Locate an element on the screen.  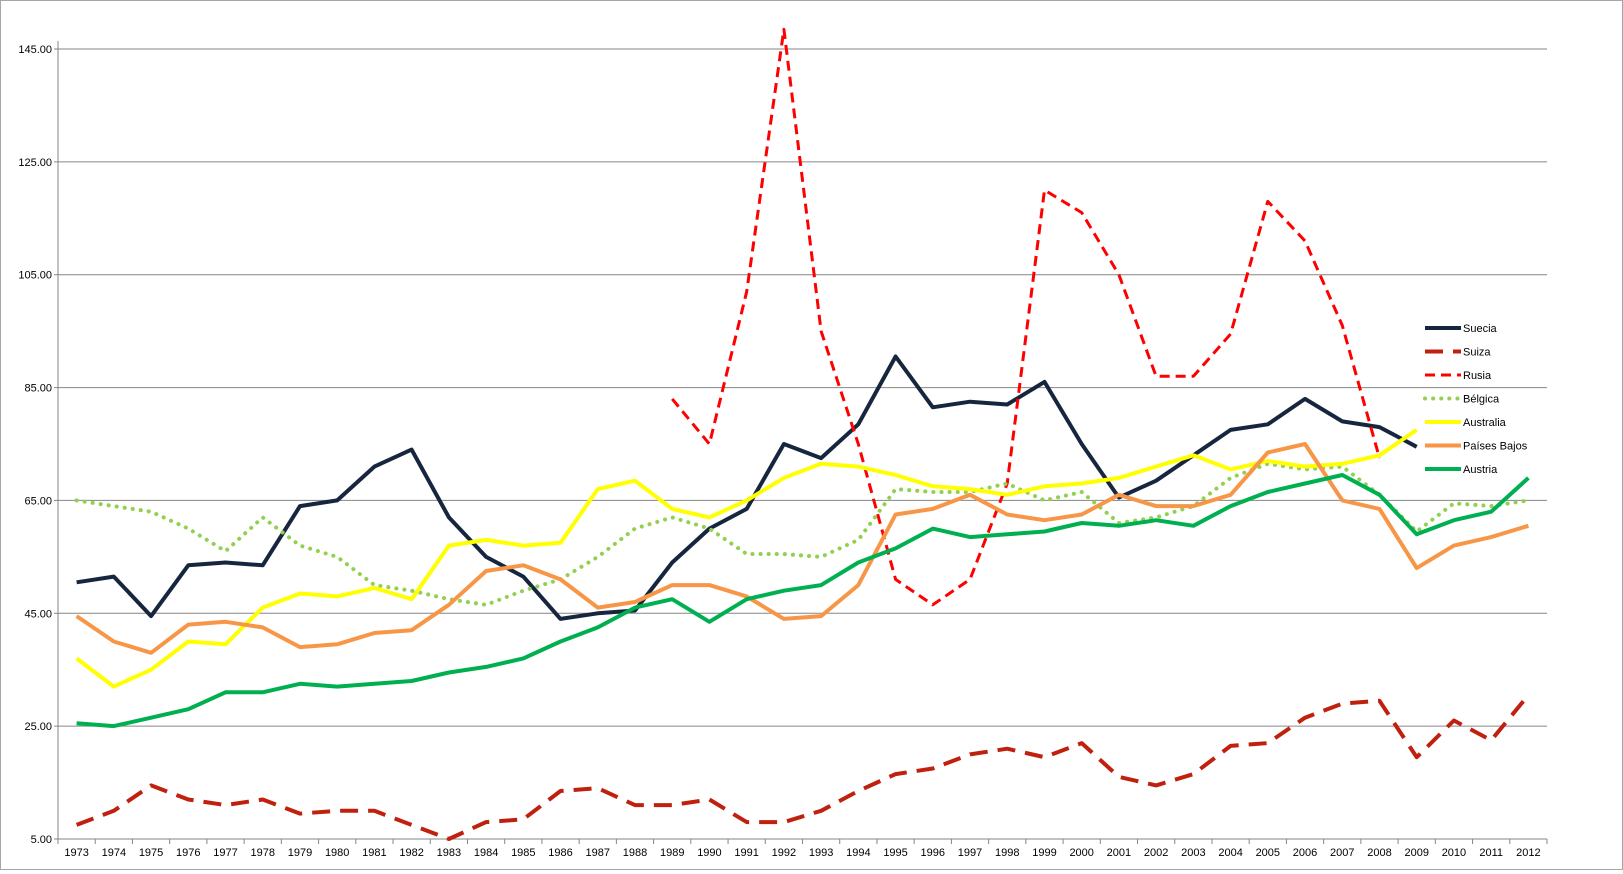
x-tick-label: 1975 is located at coordinates (151, 853).